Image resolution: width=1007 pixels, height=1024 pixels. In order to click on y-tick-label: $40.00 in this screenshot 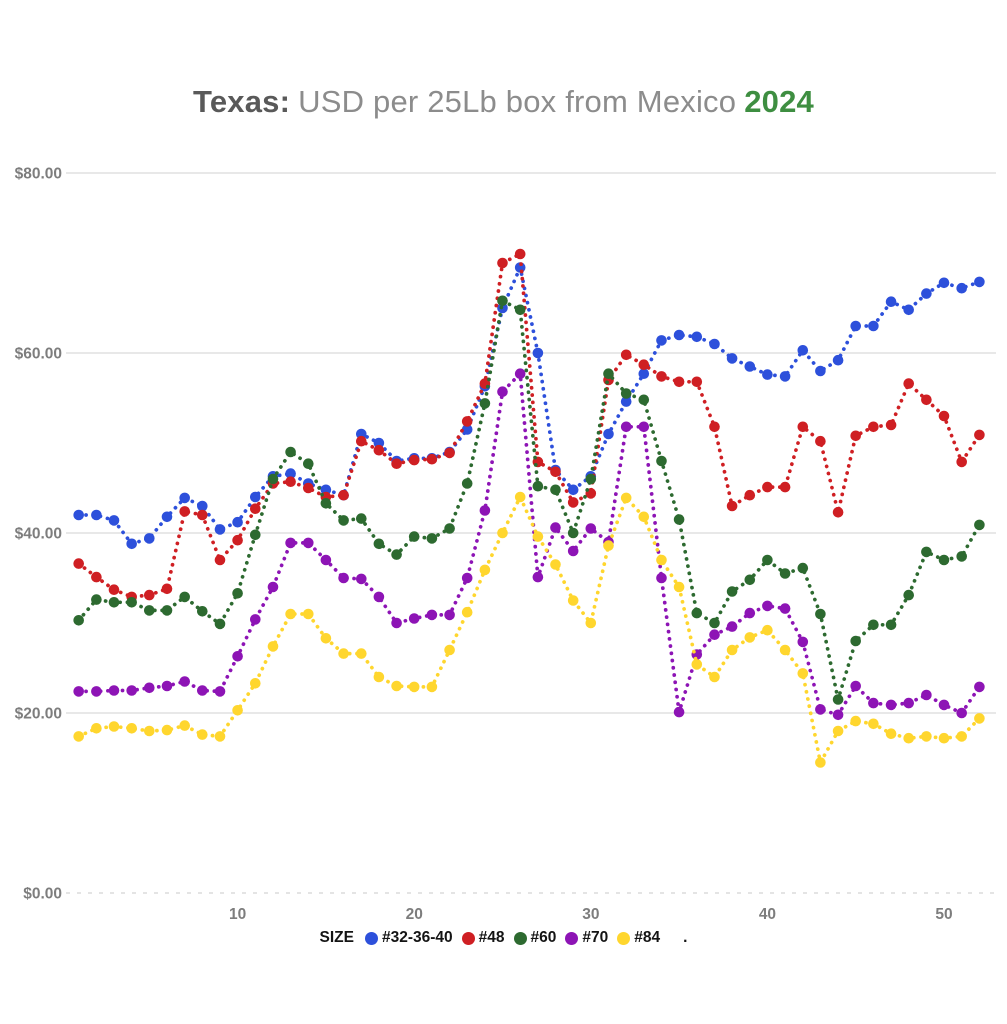, I will do `click(38, 534)`.